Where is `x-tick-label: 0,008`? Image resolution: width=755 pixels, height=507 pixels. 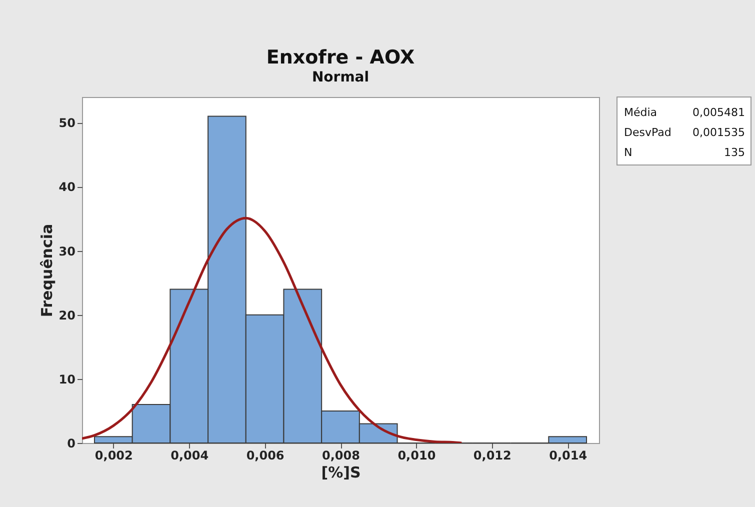
x-tick-label: 0,008 is located at coordinates (341, 455).